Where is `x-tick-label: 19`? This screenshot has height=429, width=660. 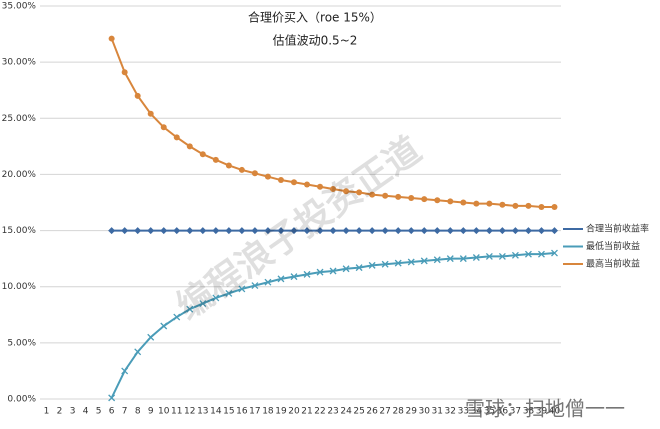 x-tick-label: 19 is located at coordinates (281, 412).